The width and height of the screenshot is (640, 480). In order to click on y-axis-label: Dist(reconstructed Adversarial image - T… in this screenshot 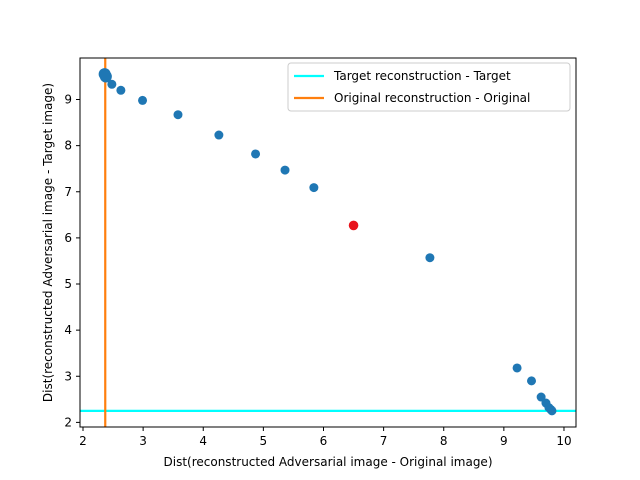, I will do `click(48, 242)`.